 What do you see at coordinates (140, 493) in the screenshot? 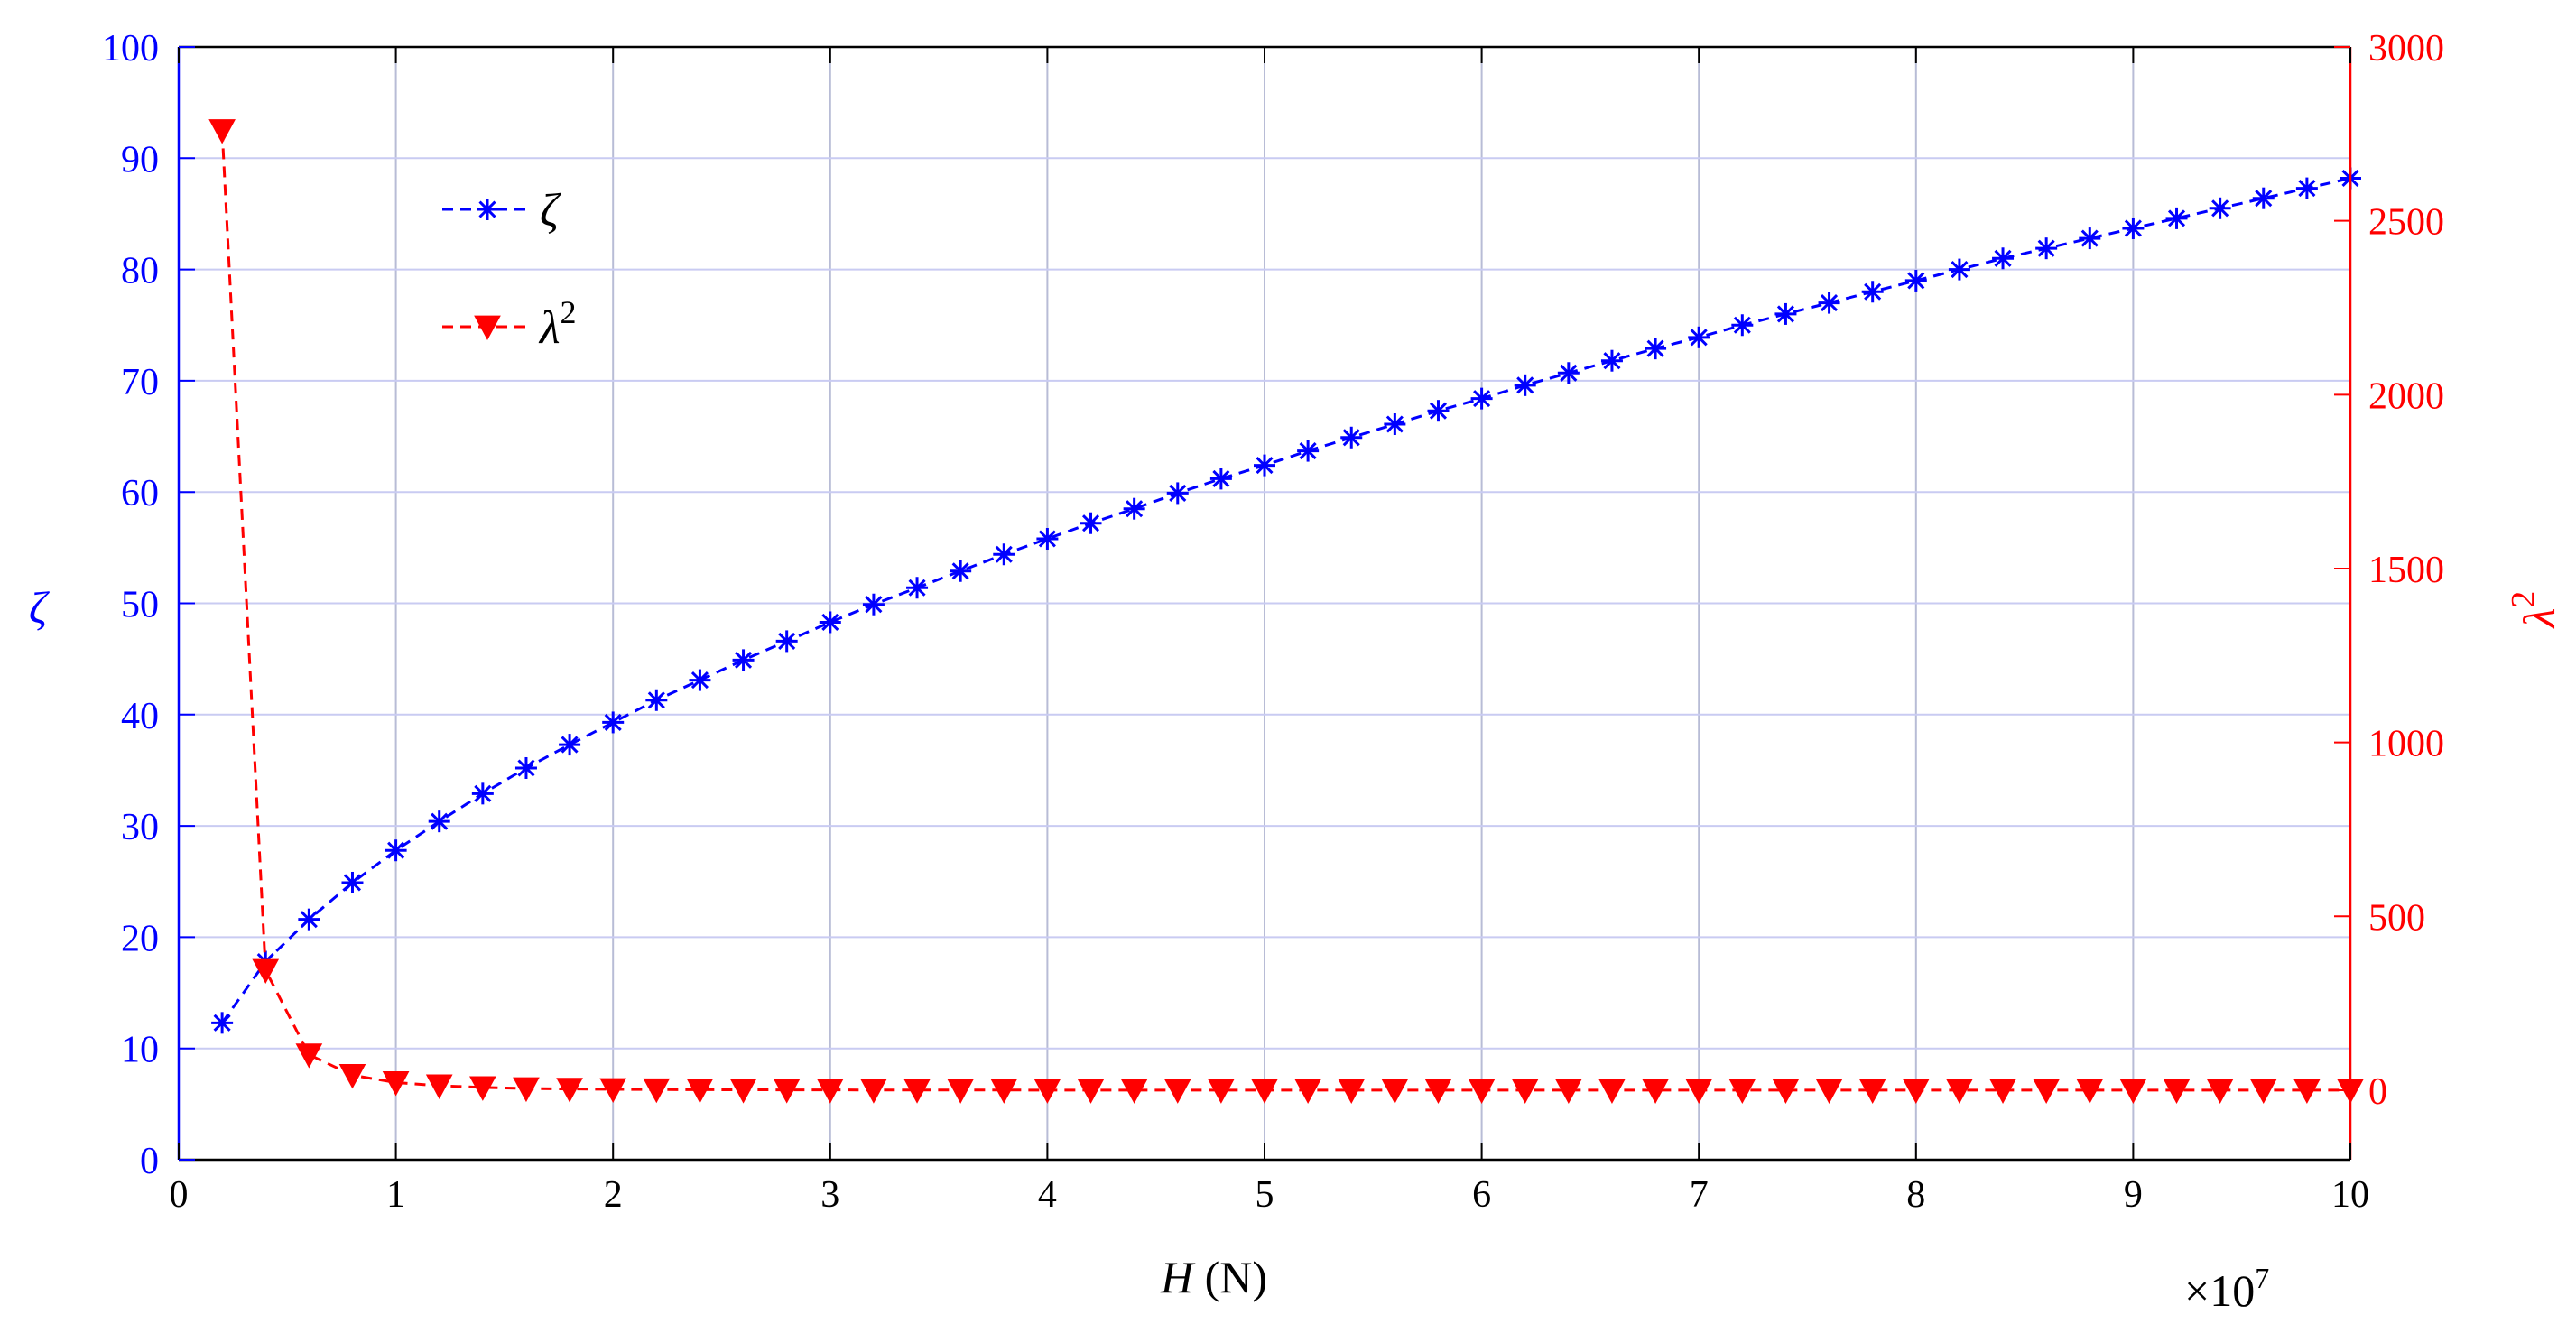
I see `y-left-tick-label: 60` at bounding box center [140, 493].